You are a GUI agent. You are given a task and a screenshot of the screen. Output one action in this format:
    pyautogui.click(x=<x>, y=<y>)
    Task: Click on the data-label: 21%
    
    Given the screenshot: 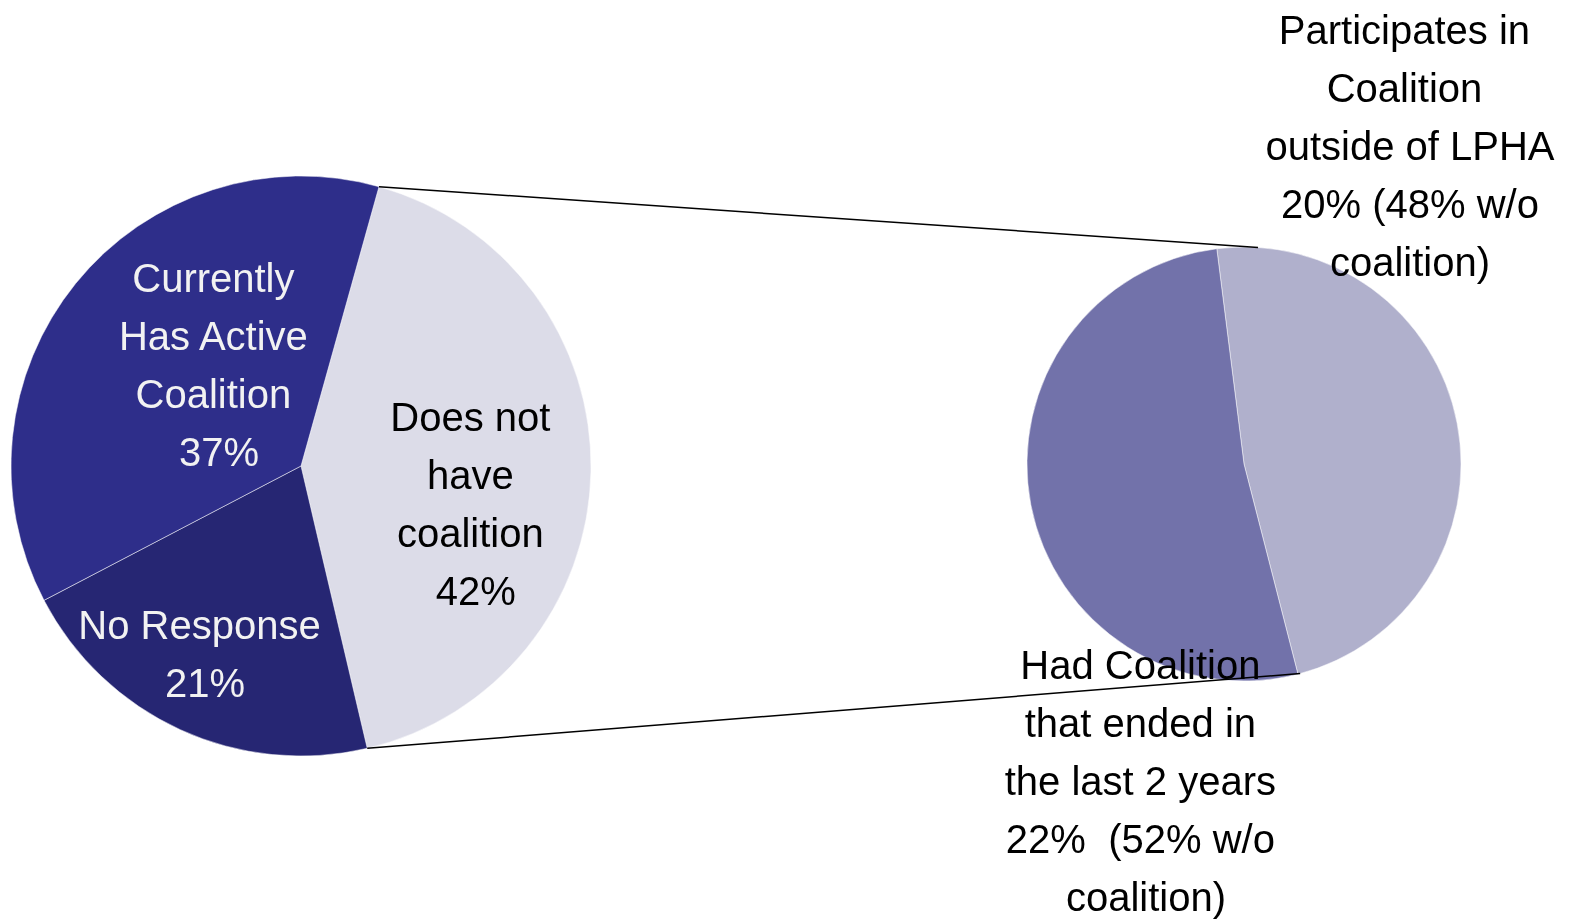 What is the action you would take?
    pyautogui.click(x=205, y=682)
    